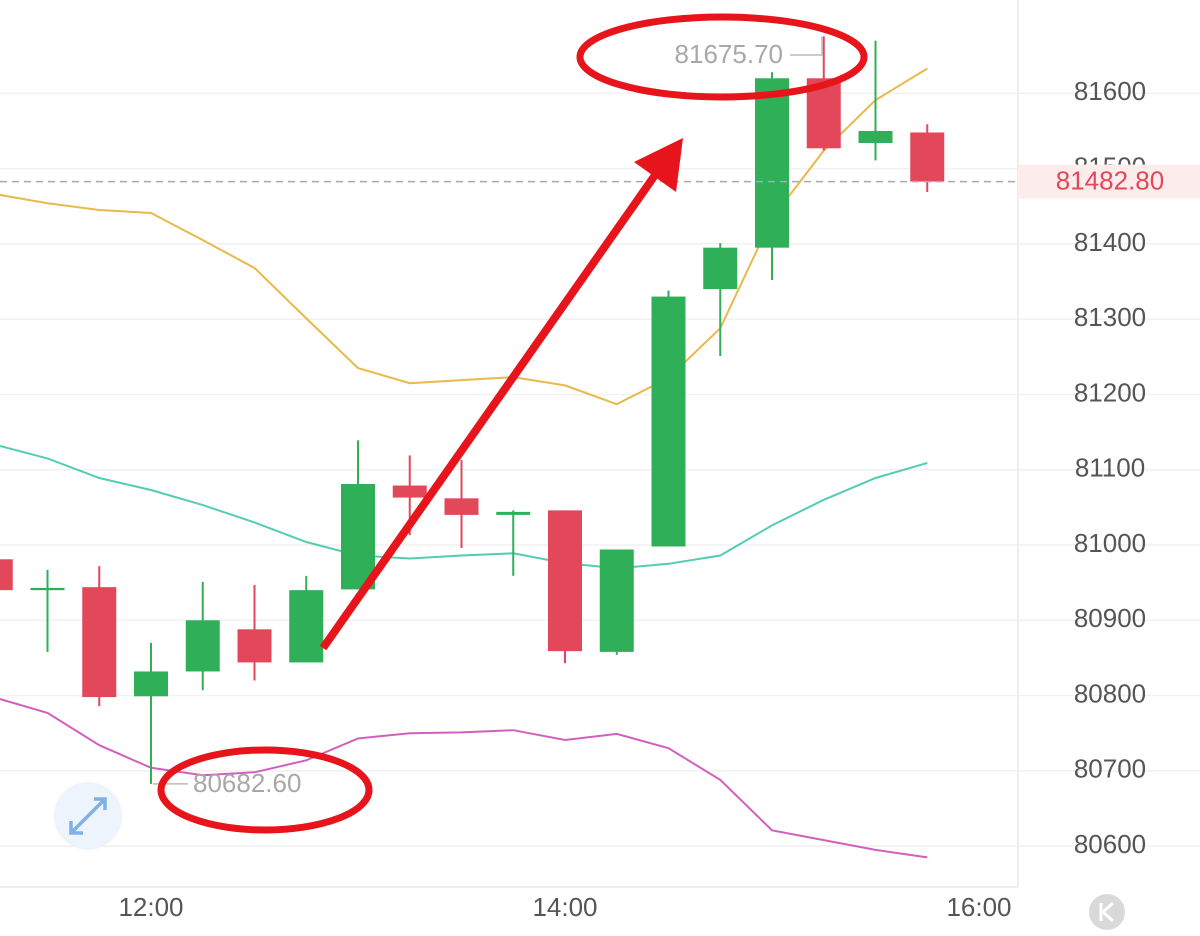 The image size is (1200, 936). What do you see at coordinates (658, 165) in the screenshot?
I see `arrow-head` at bounding box center [658, 165].